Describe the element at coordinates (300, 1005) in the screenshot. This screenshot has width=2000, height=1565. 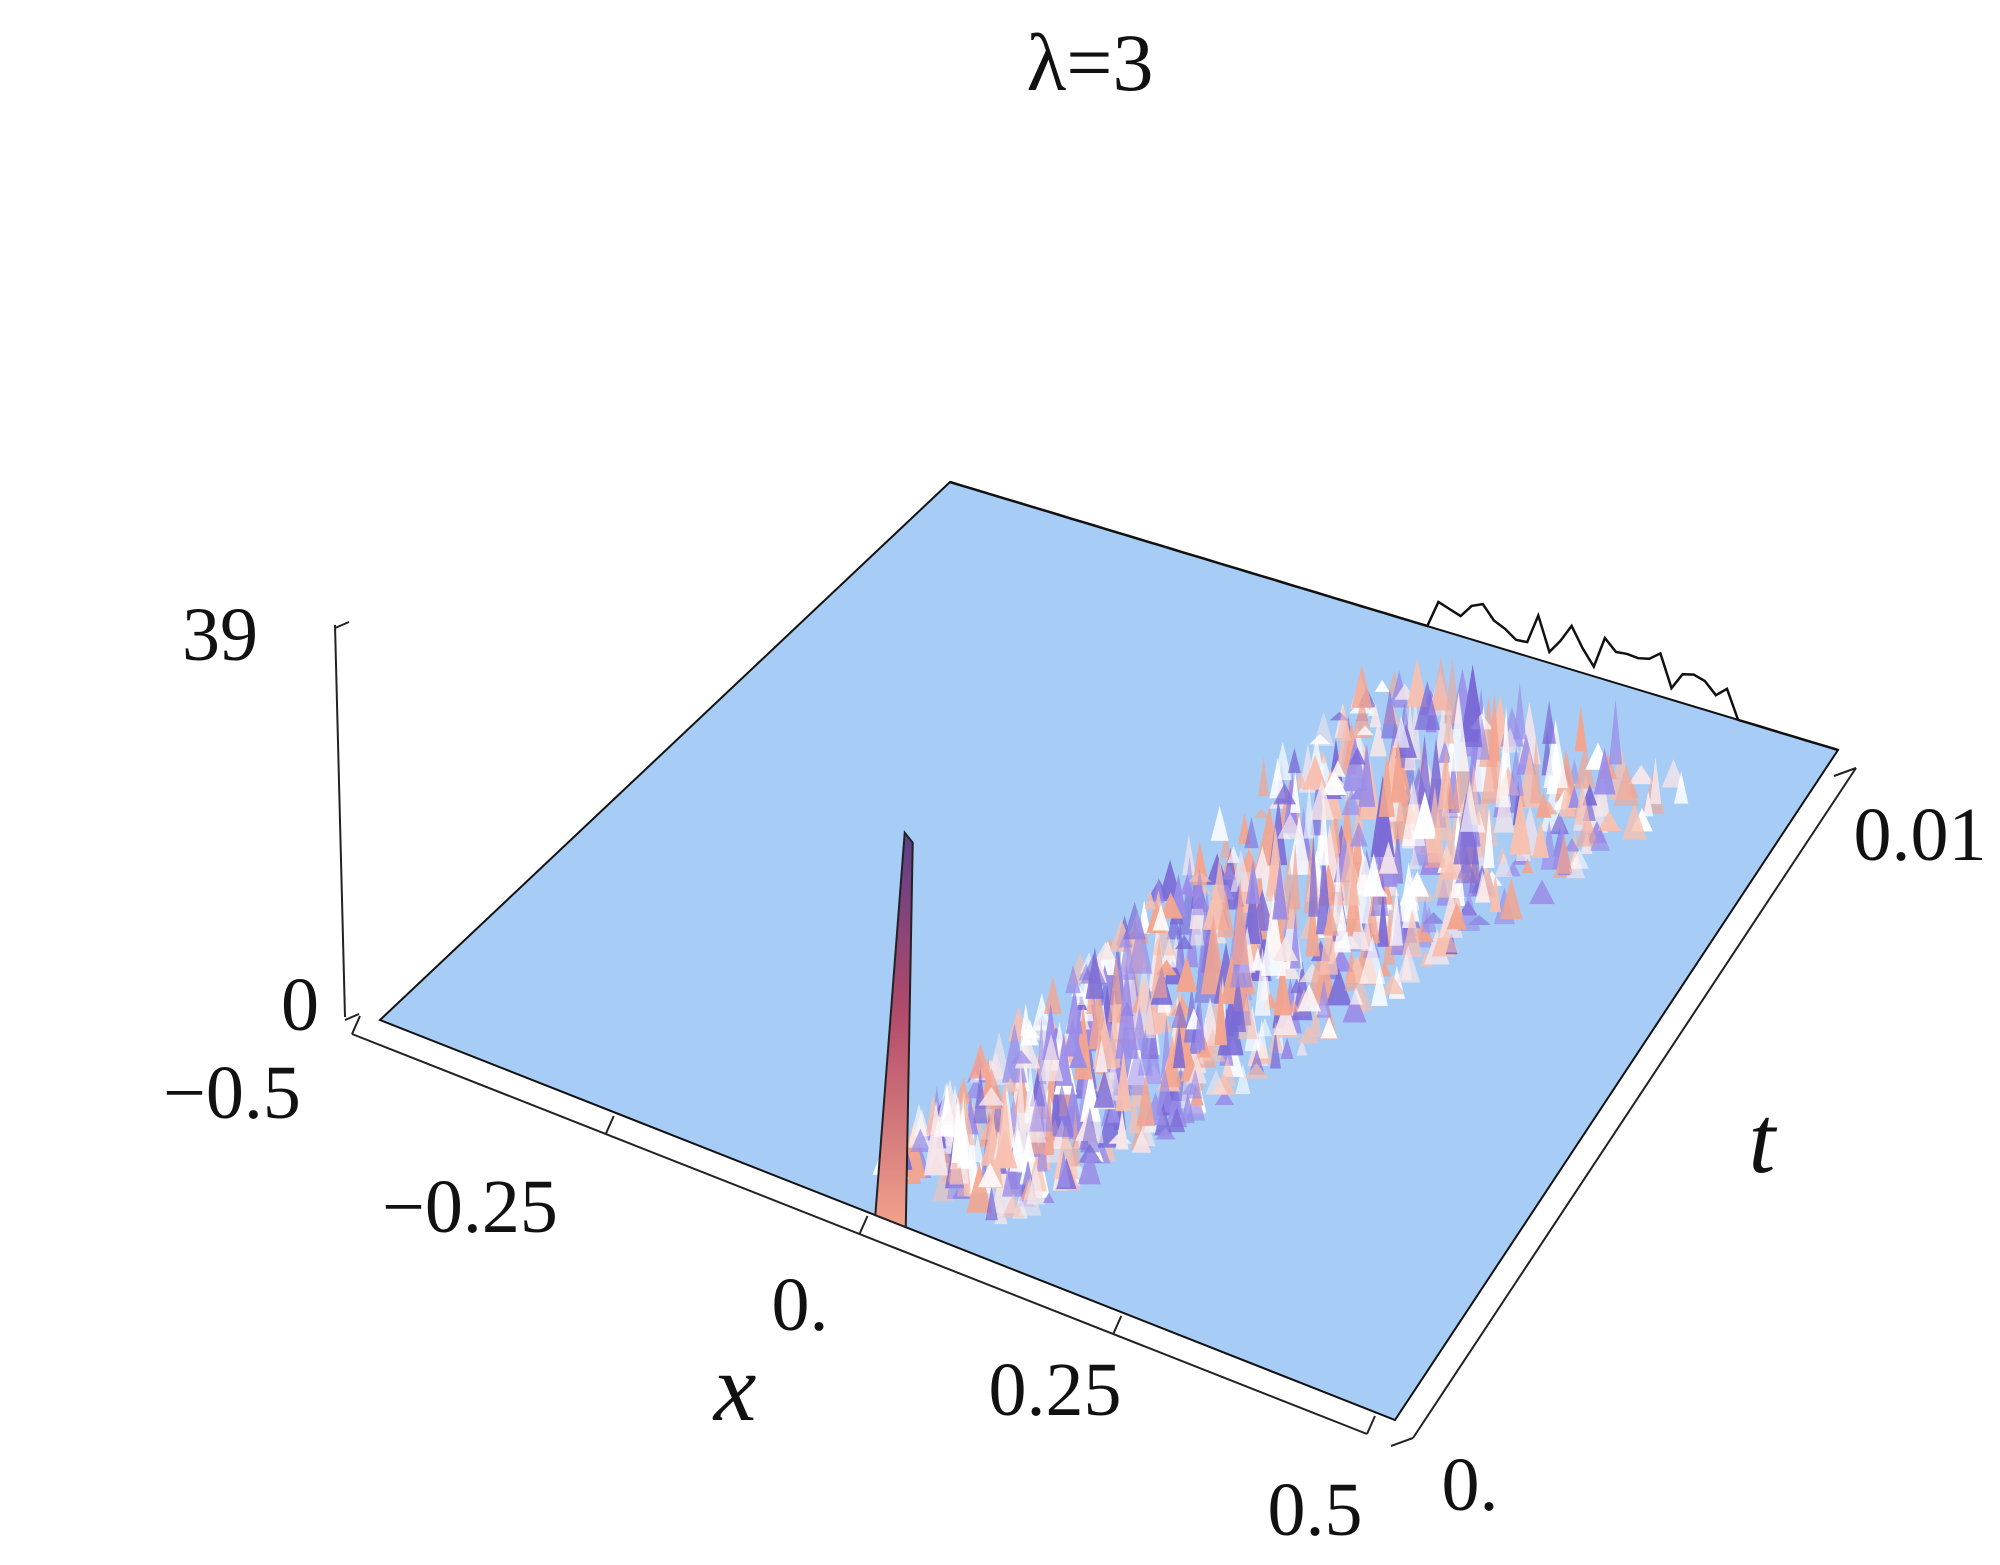
I see `z-tick-label: 0` at that location.